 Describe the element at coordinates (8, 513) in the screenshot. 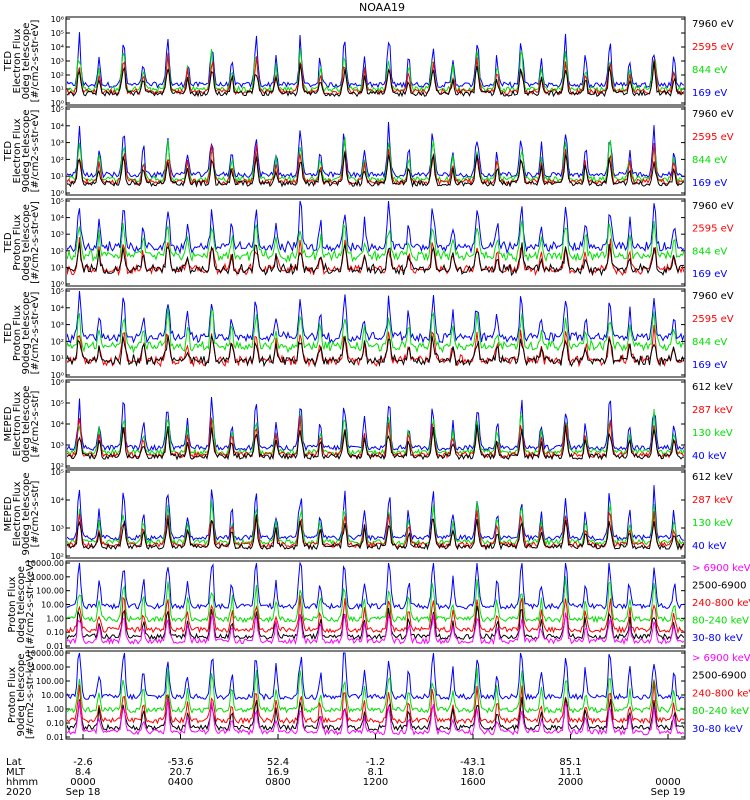

I see `y-axis-label: MEPED` at that location.